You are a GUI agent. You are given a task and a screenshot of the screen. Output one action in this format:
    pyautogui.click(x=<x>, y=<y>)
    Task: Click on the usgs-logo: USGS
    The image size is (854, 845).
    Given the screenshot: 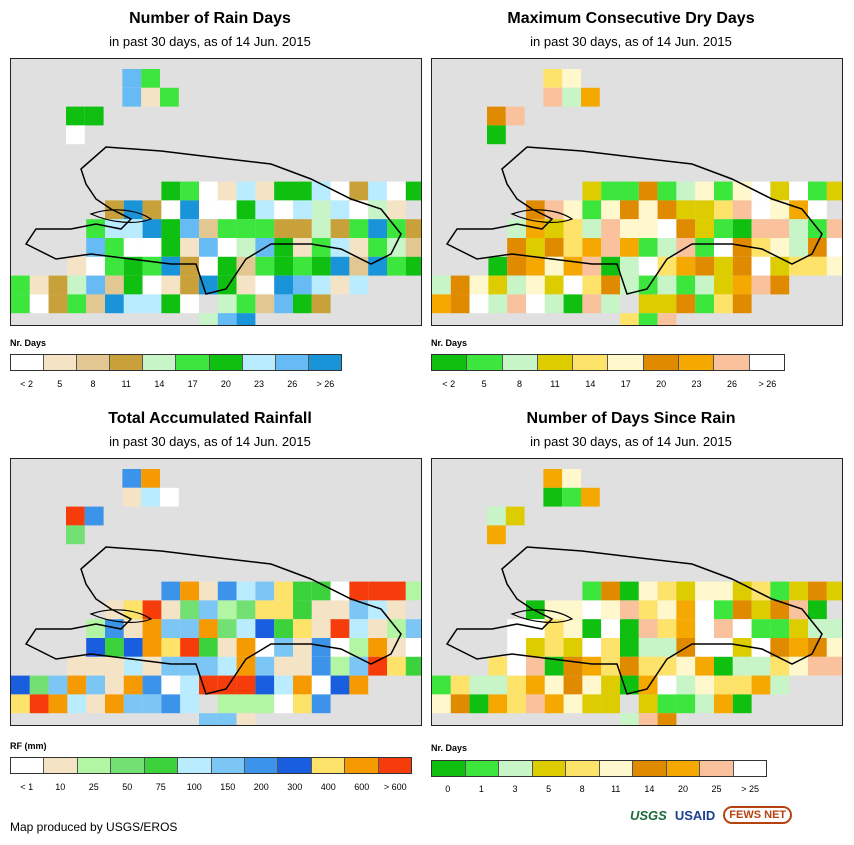 What is the action you would take?
    pyautogui.click(x=648, y=815)
    